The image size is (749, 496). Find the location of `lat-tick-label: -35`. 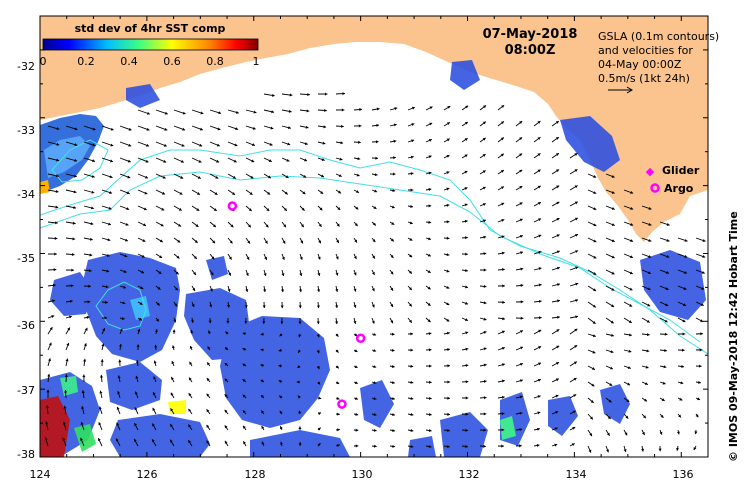

lat-tick-label: -35 is located at coordinates (26, 258).